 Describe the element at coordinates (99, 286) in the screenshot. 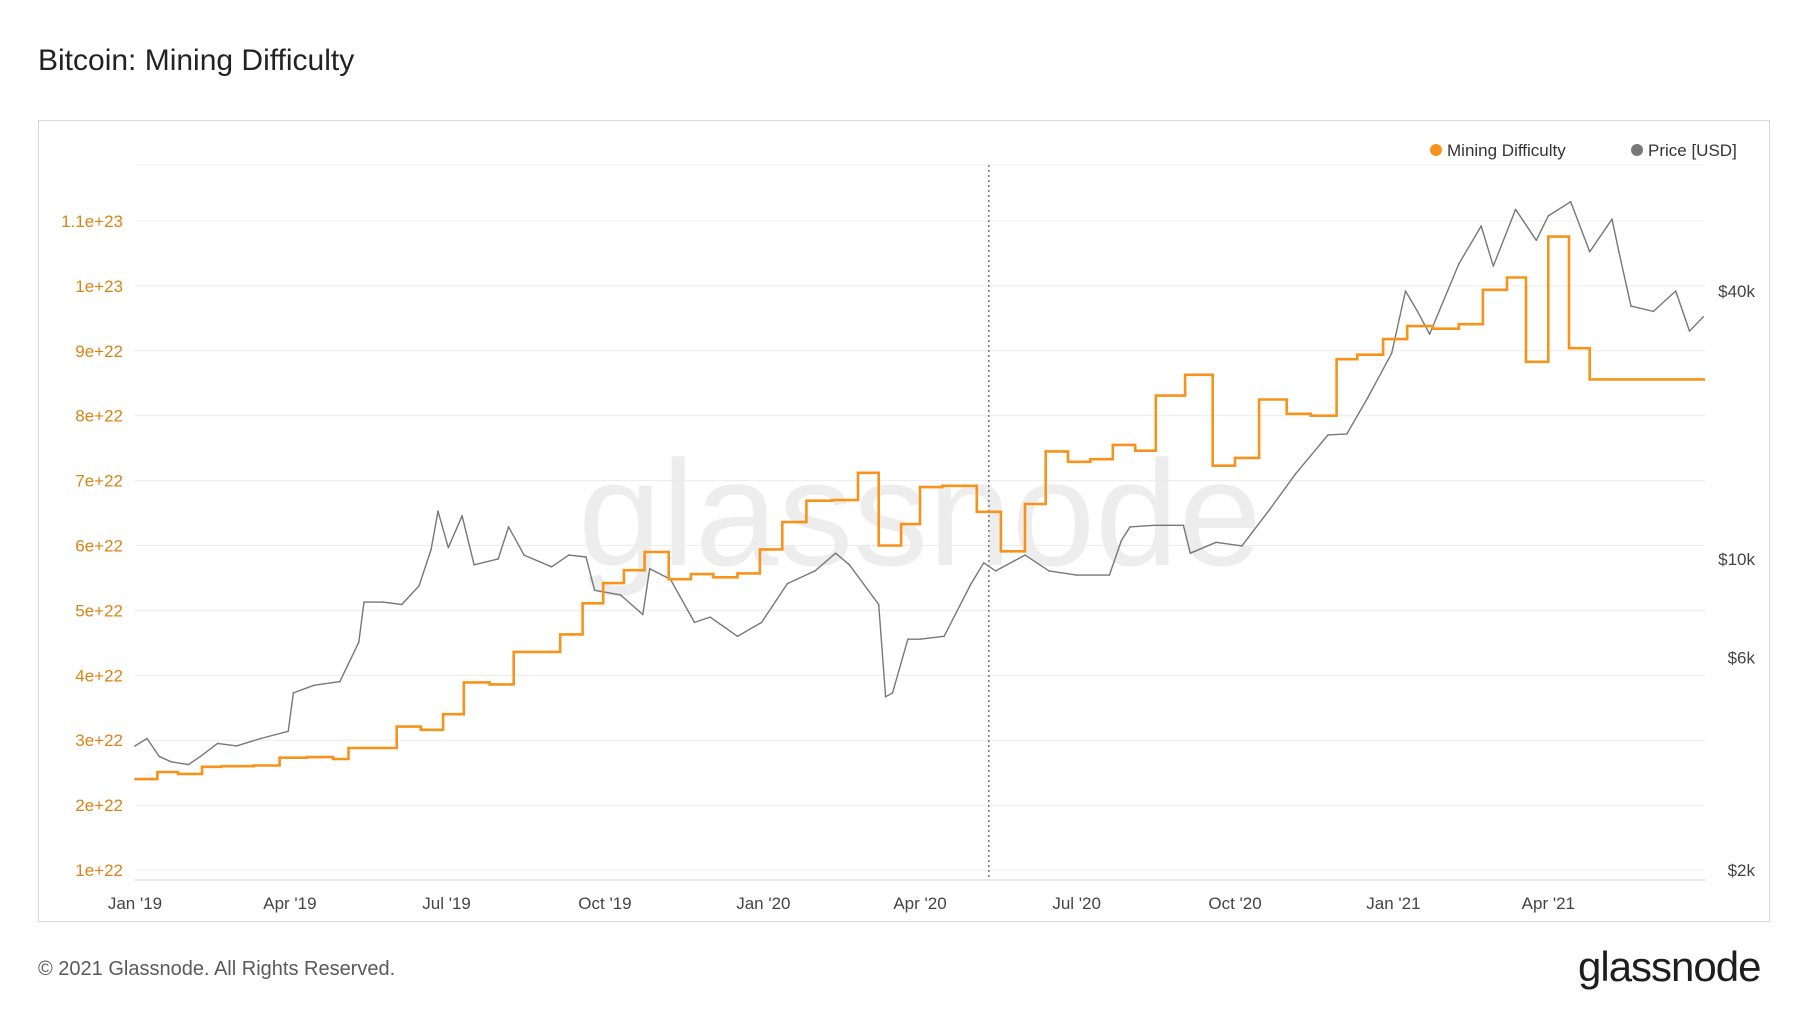

I see `y-left-tick-label: 1e+23` at that location.